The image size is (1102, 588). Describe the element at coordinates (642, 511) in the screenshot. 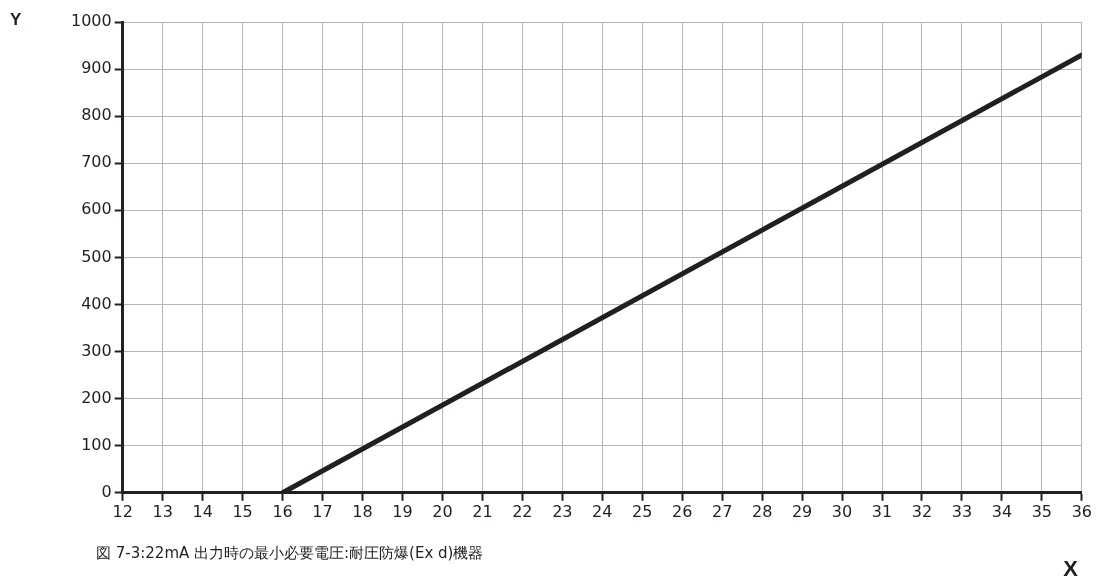

I see `x-tick-label: 25` at that location.